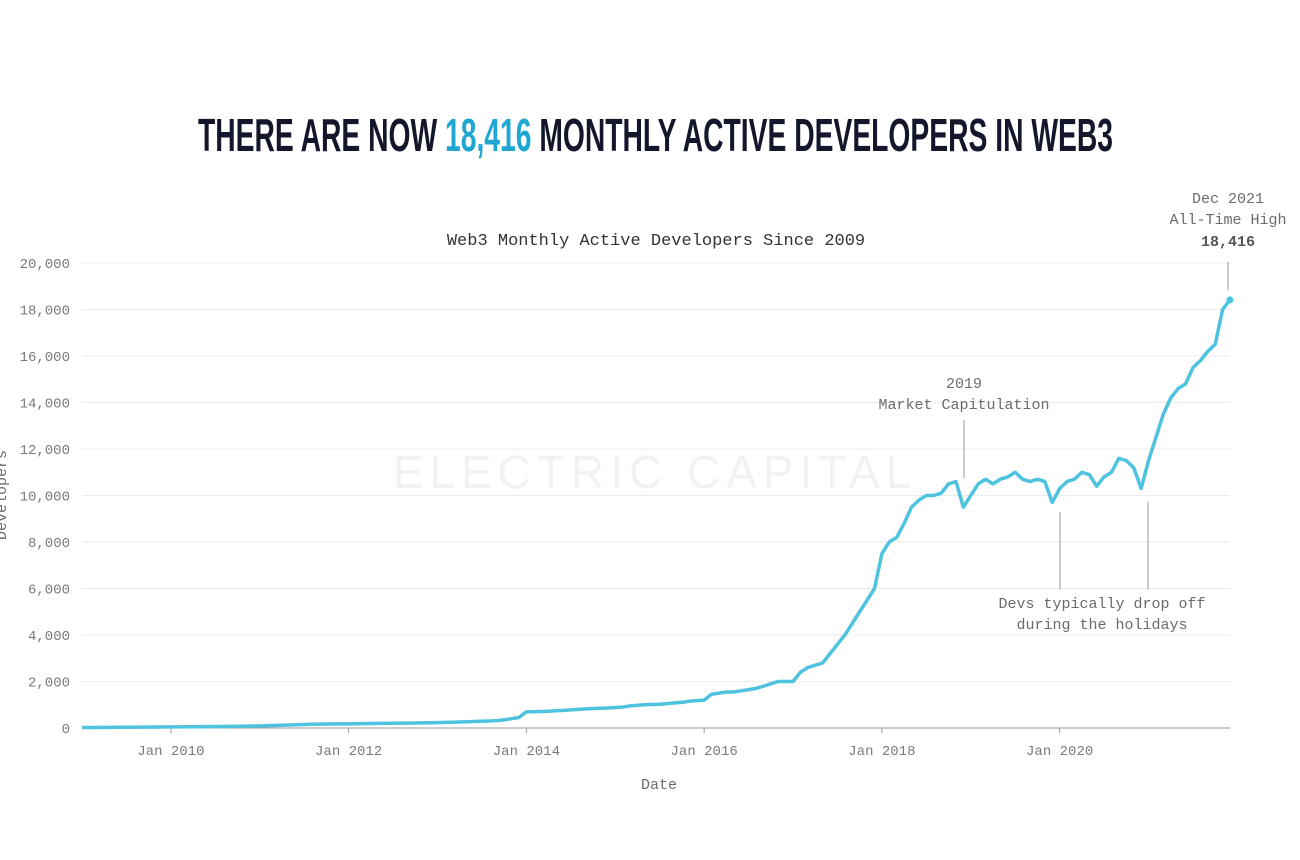 This screenshot has width=1300, height=860. I want to click on x-axis-label: Date, so click(659, 785).